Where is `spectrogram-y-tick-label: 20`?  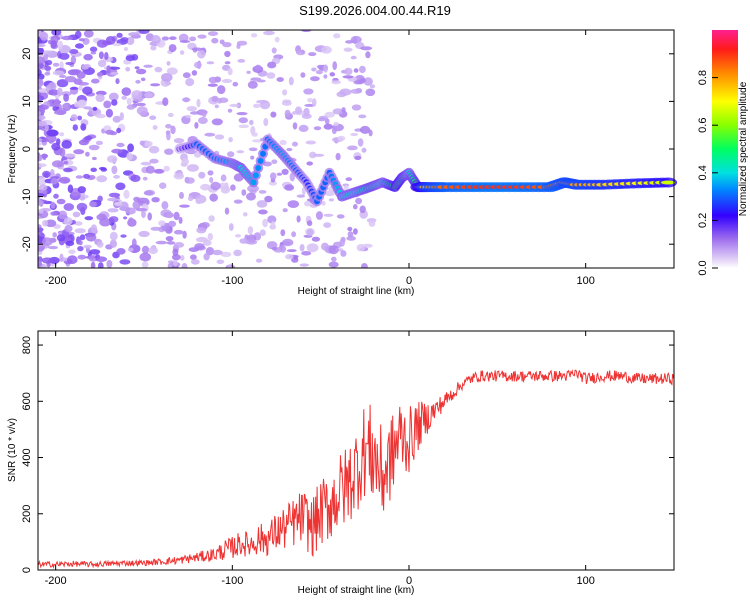 spectrogram-y-tick-label: 20 is located at coordinates (27, 54).